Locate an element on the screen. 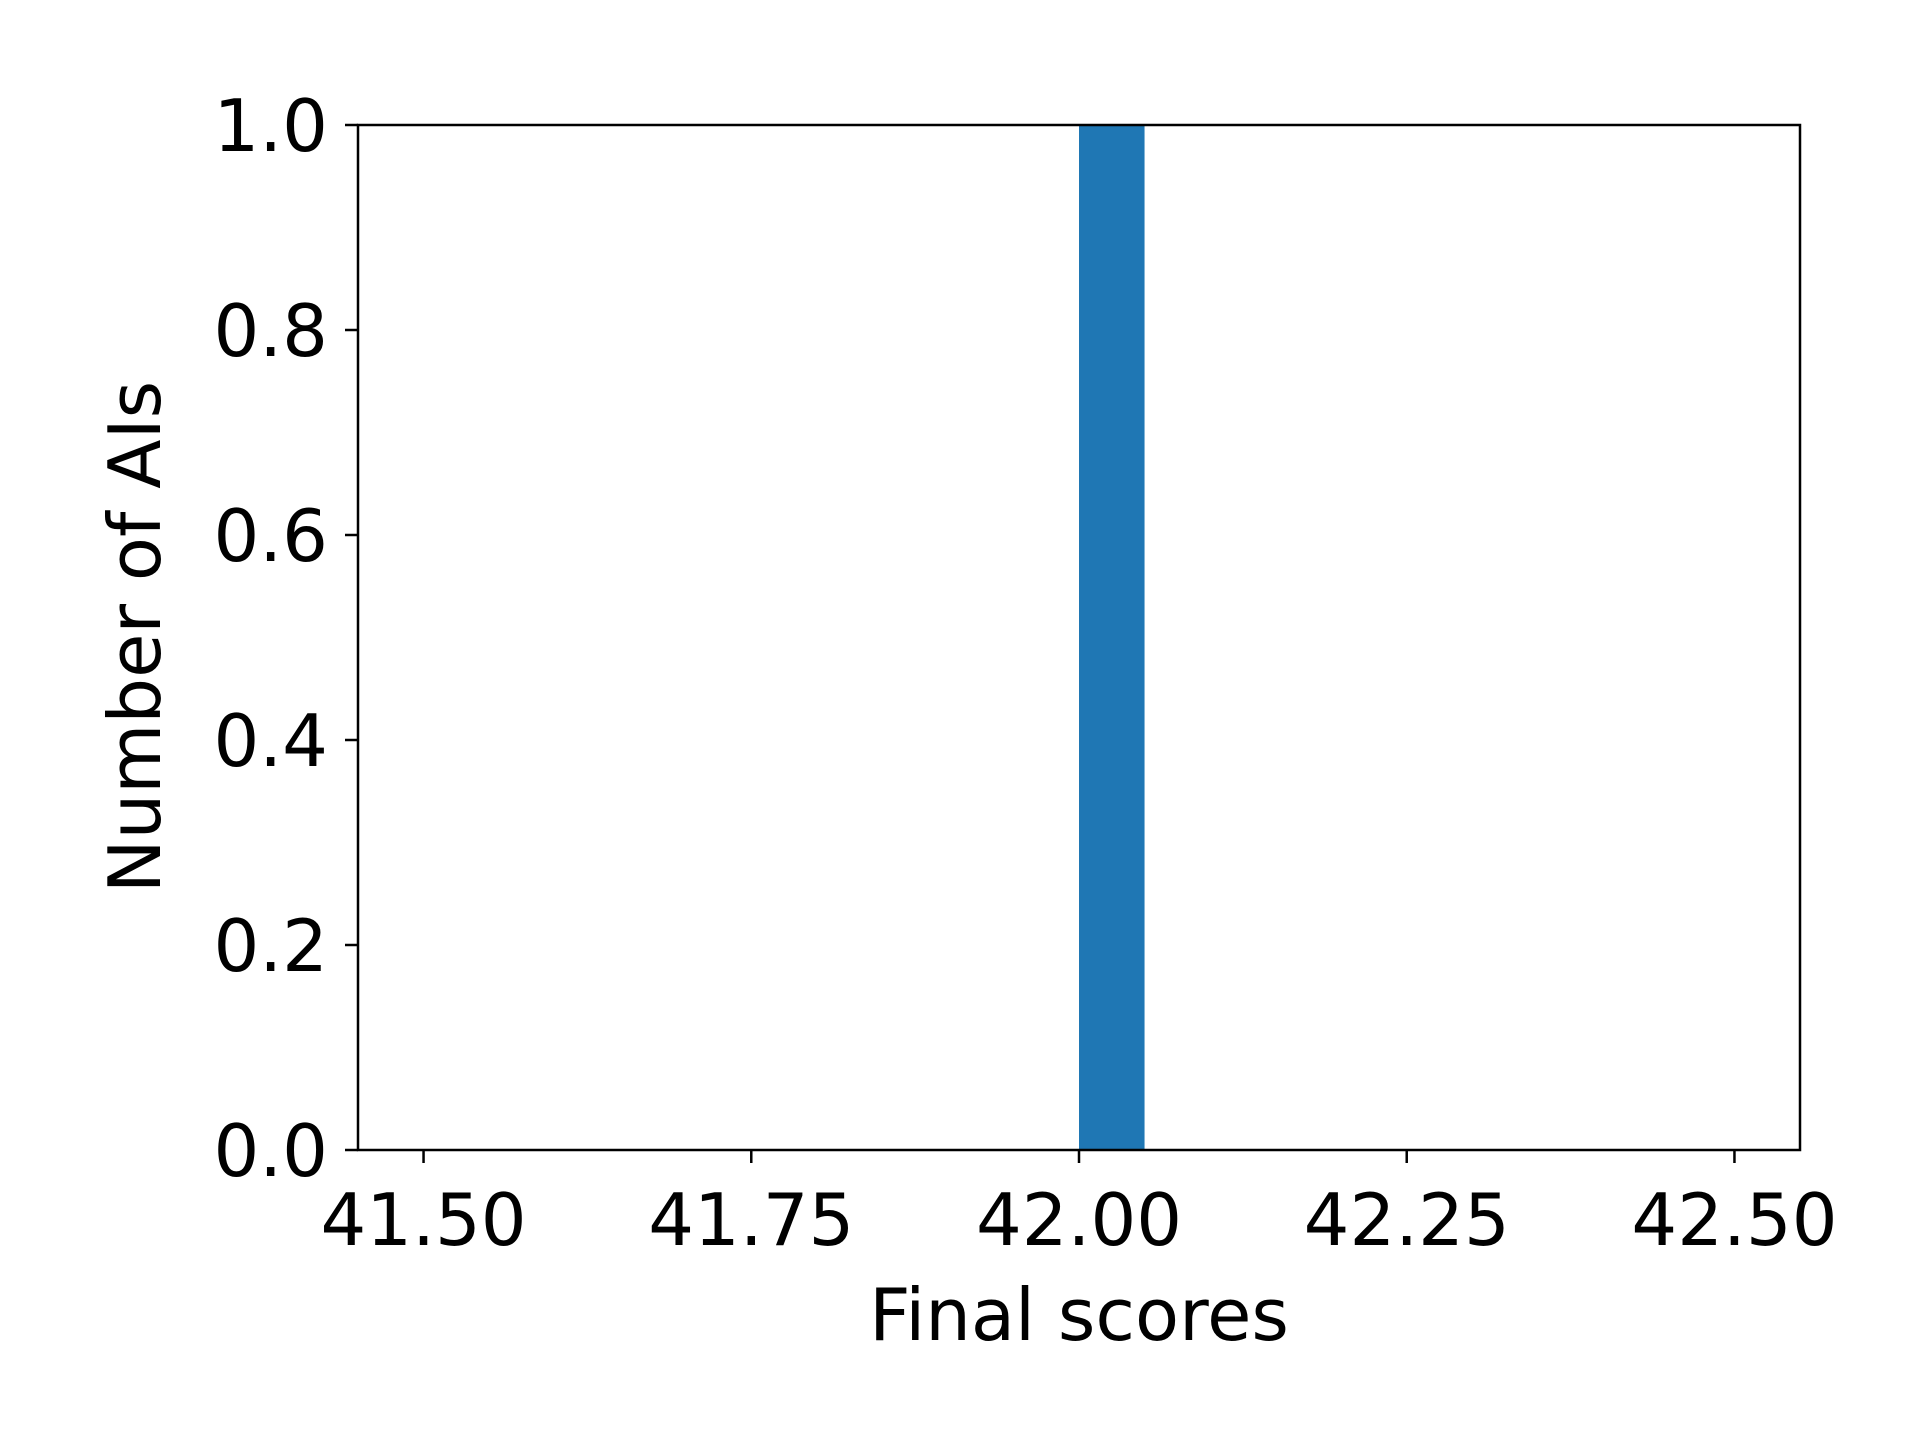 The image size is (1920, 1440). y-tick-label: 0.0 is located at coordinates (270, 1151).